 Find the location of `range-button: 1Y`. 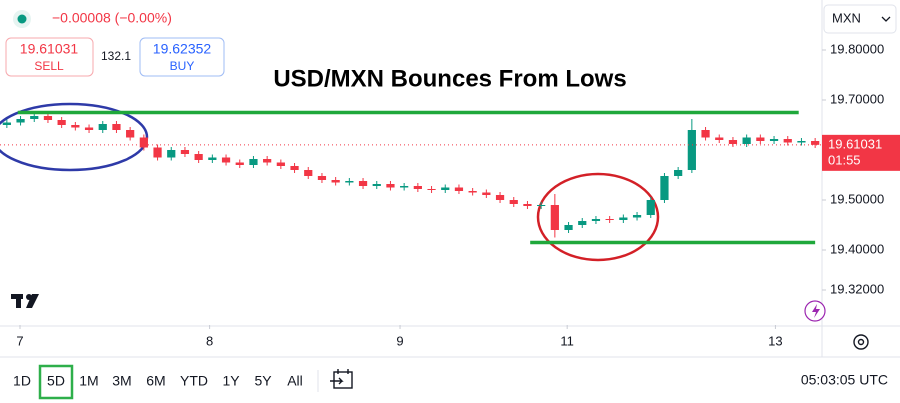

range-button: 1Y is located at coordinates (231, 381).